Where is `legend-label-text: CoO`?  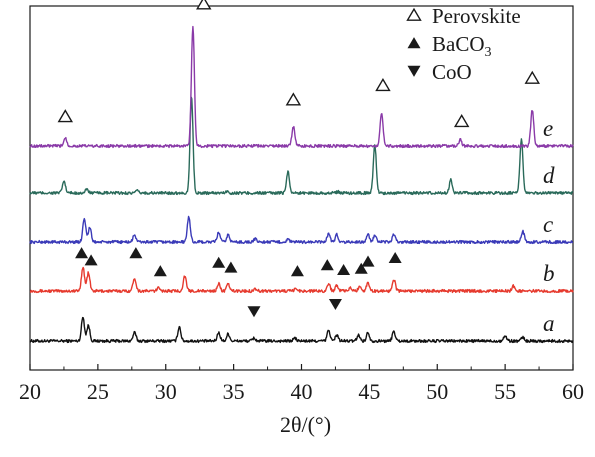
legend-label-text: CoO is located at coordinates (452, 72).